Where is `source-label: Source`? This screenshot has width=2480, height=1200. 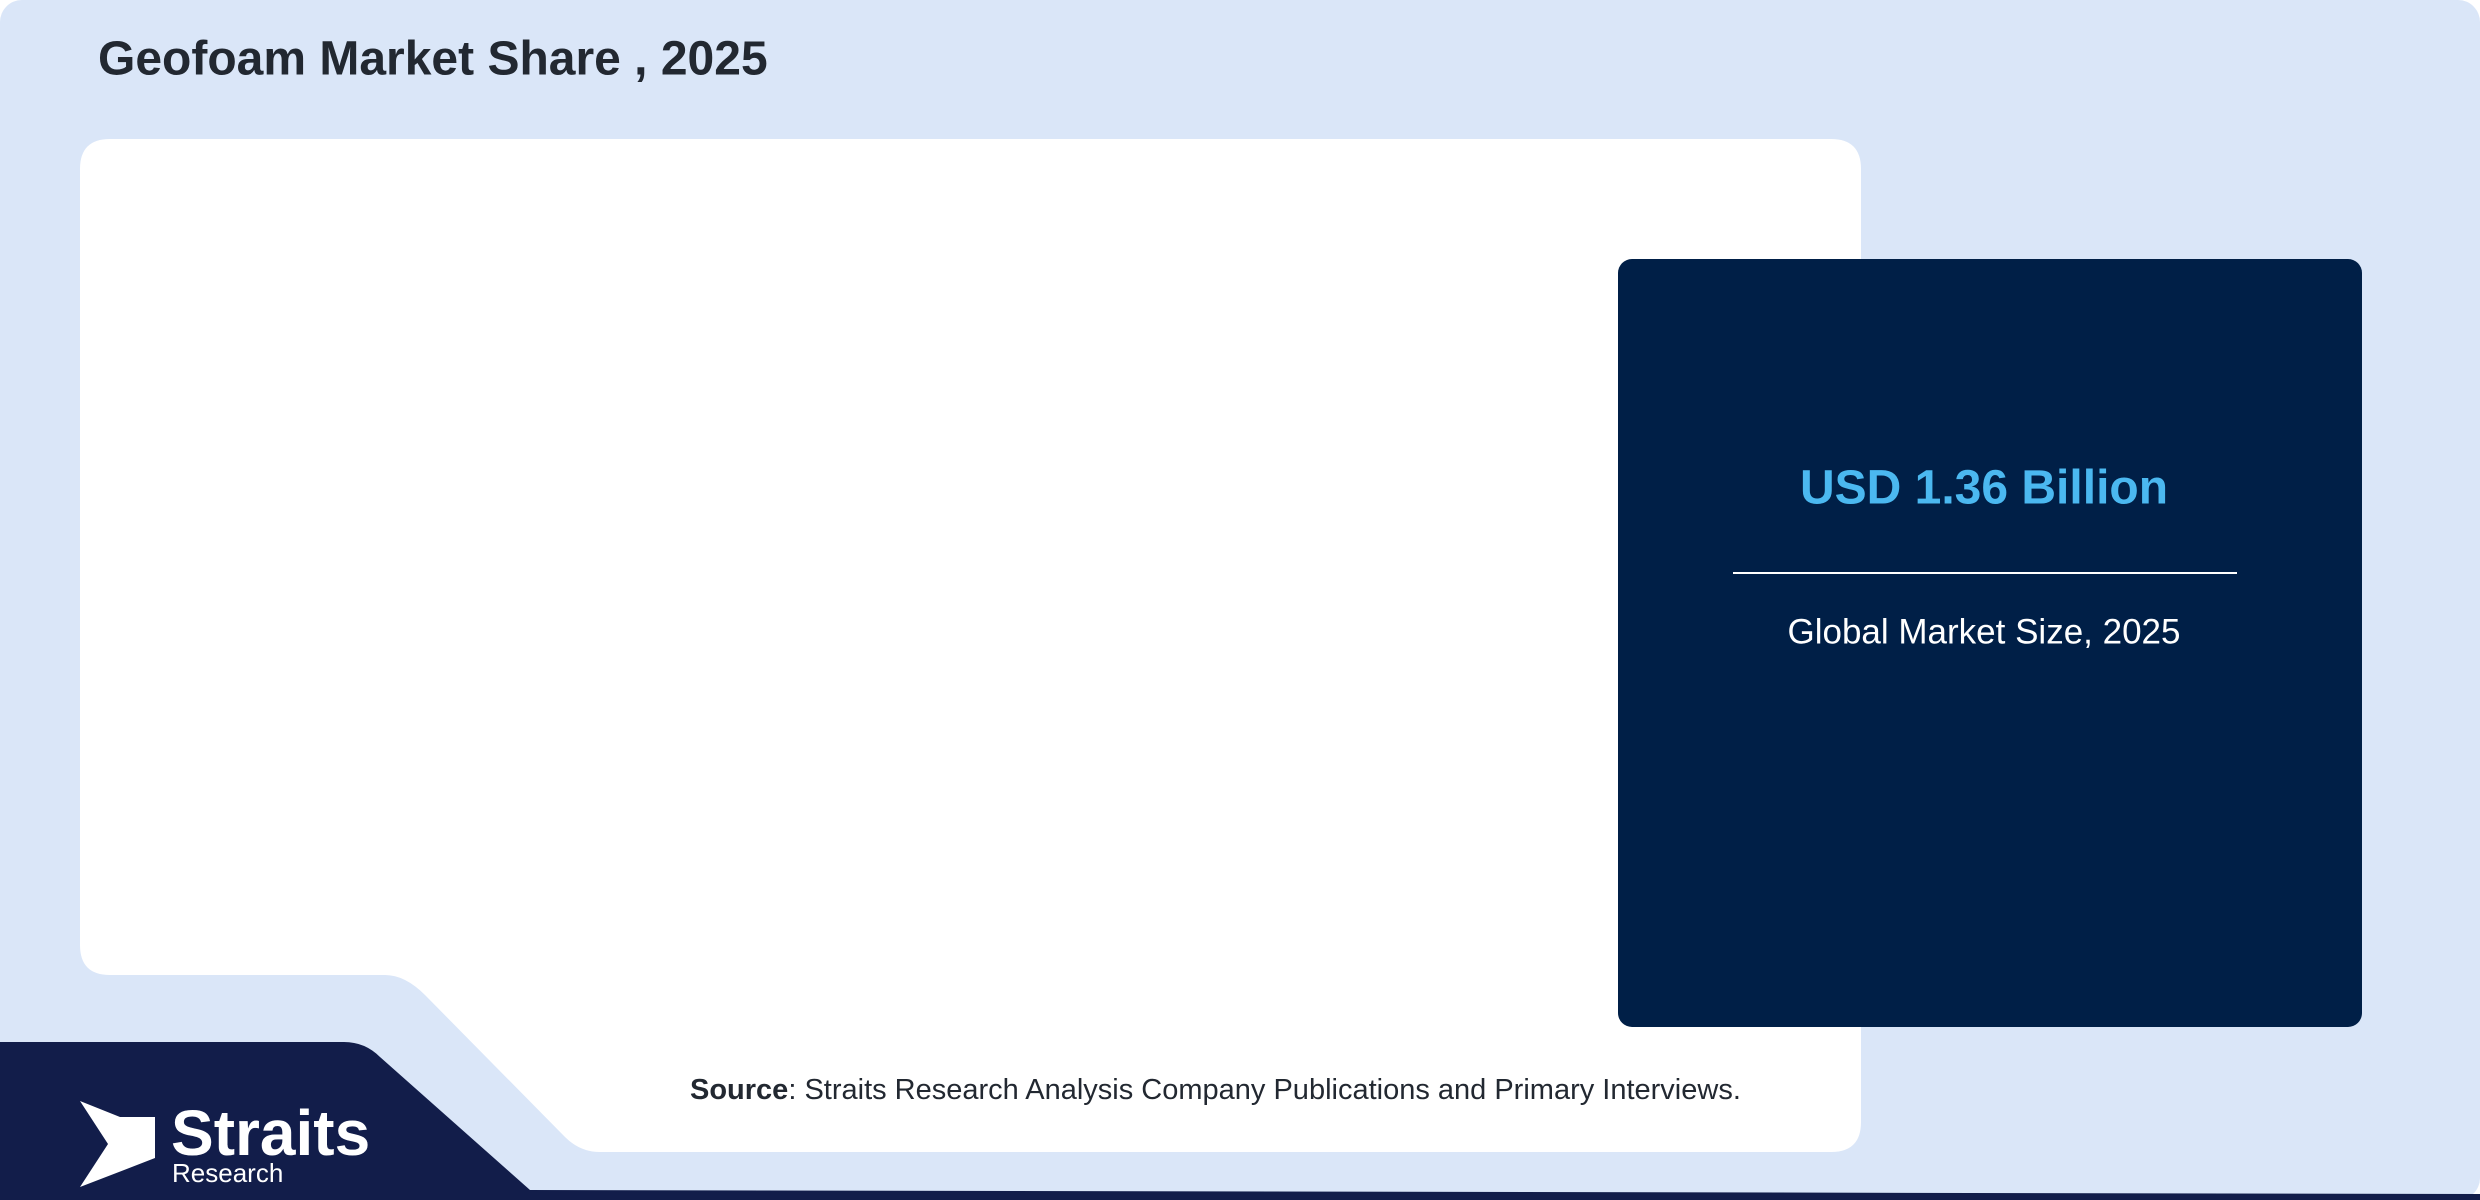
source-label: Source is located at coordinates (739, 1090).